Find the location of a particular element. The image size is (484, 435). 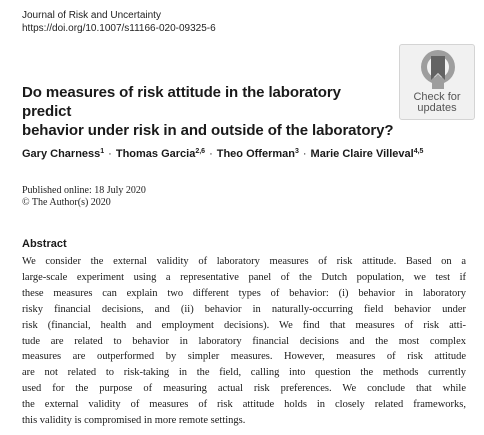

published-online-date: Published online: 18 July 2020 is located at coordinates (84, 190).